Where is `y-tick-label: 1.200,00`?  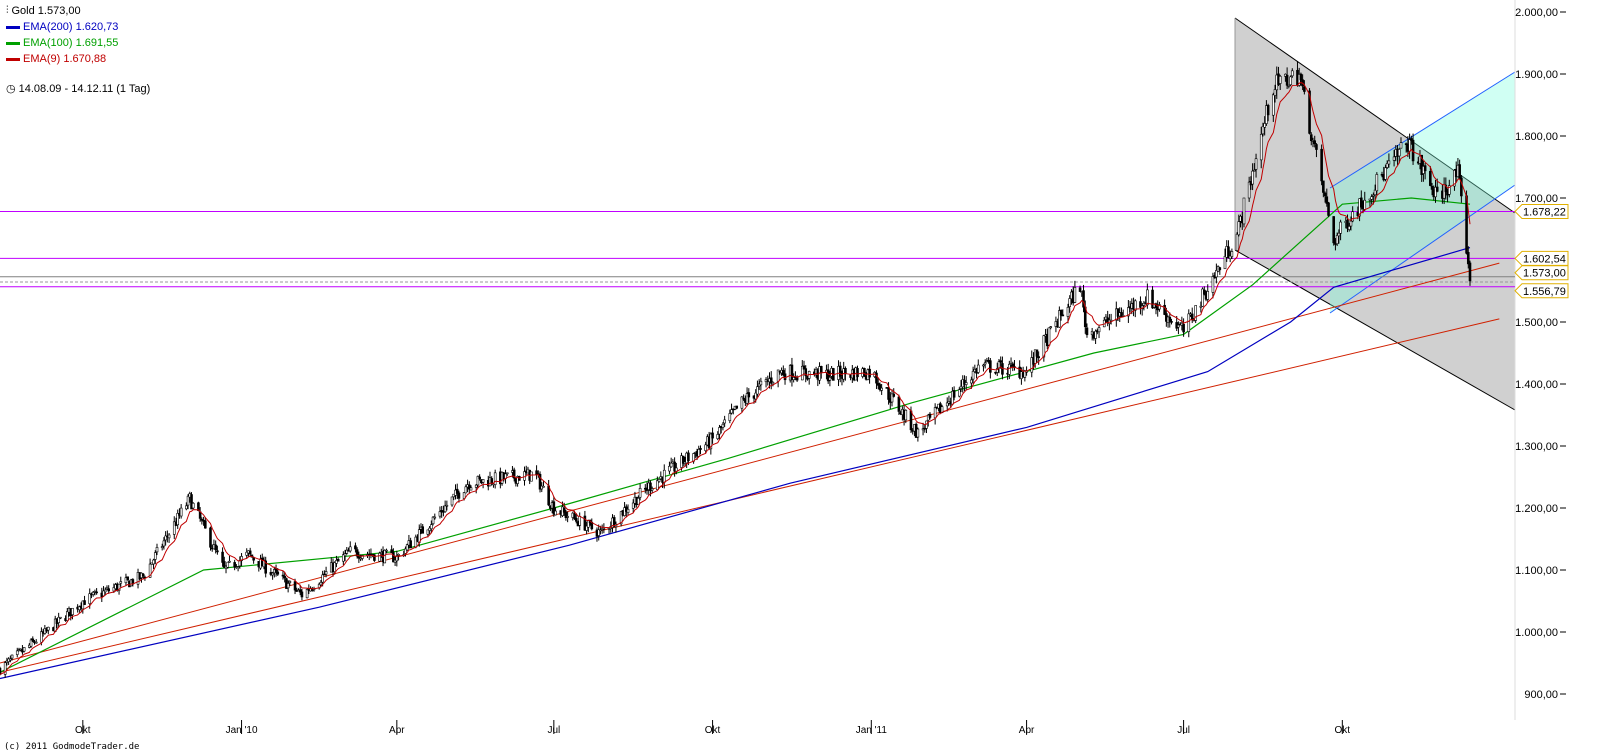 y-tick-label: 1.200,00 is located at coordinates (1536, 509).